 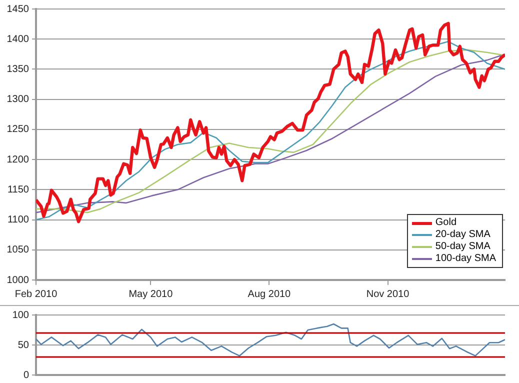 I want to click on x-tick-label: Aug 2010, so click(x=270, y=294).